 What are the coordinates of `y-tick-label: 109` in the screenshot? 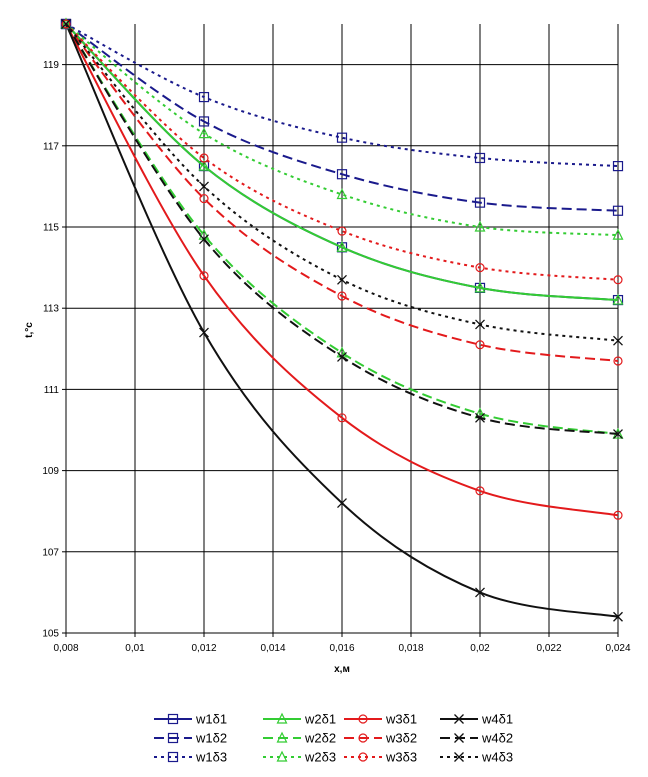 It's located at (50, 471).